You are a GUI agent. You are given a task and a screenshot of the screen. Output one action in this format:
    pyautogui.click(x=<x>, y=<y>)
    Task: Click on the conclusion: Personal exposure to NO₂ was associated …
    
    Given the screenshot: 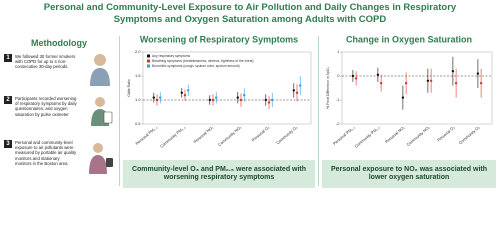 What is the action you would take?
    pyautogui.click(x=409, y=174)
    